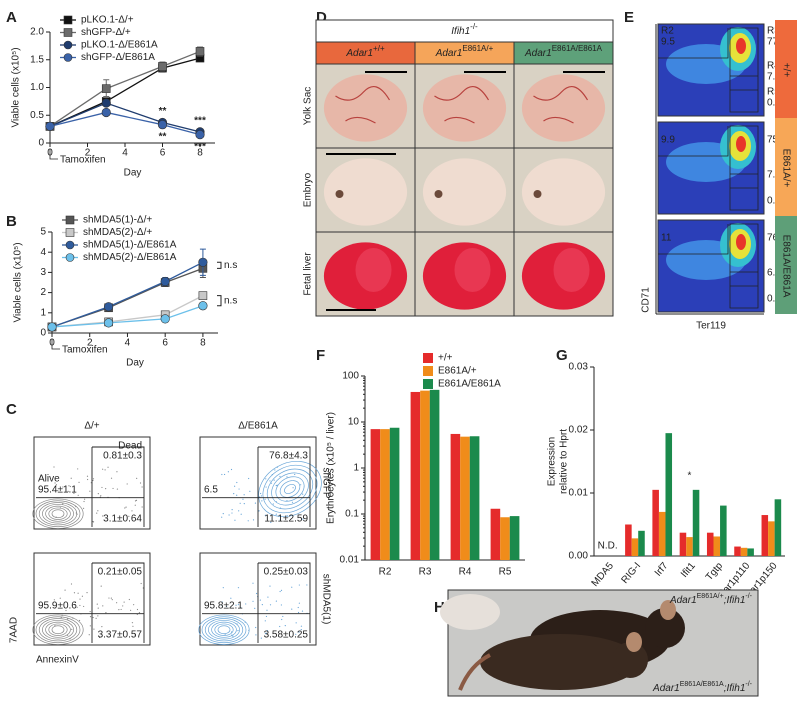 This screenshot has width=800, height=702. Describe the element at coordinates (83, 160) in the screenshot. I see `annotation: Tamoxifen` at that location.